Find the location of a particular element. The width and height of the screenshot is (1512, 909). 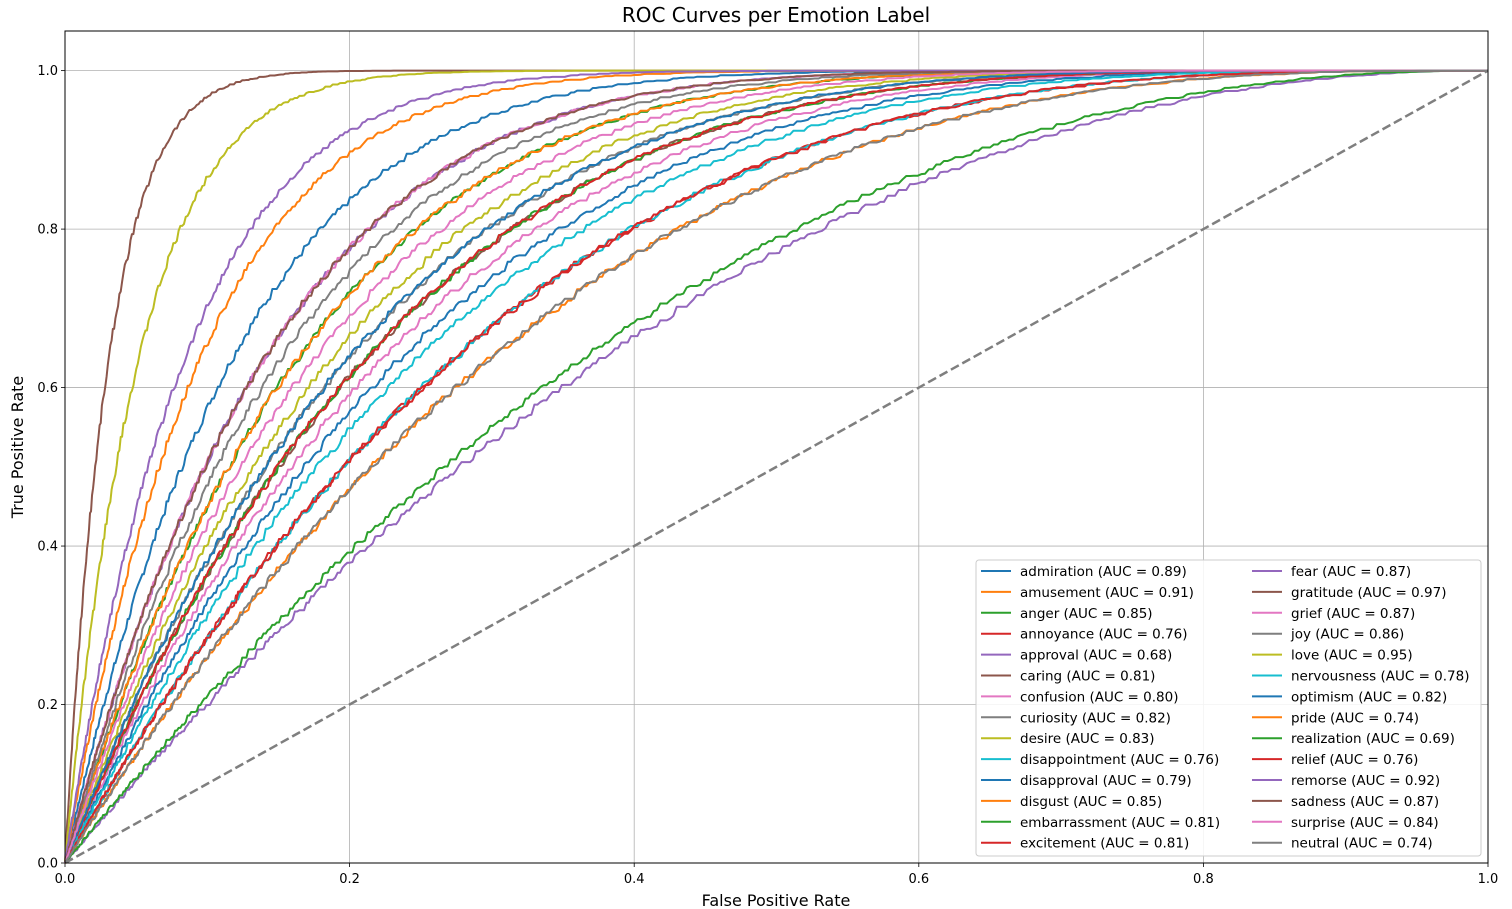

x-tick-label: 0.6 is located at coordinates (918, 879).